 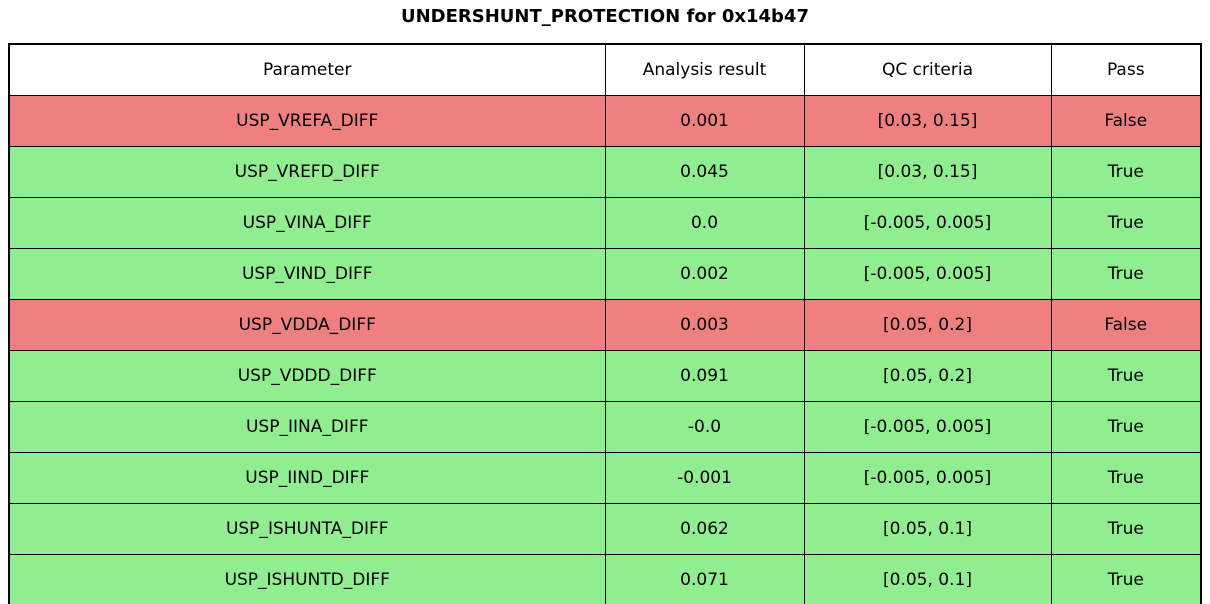 I want to click on column-header-qc-criteria: QC criteria, so click(x=927, y=69).